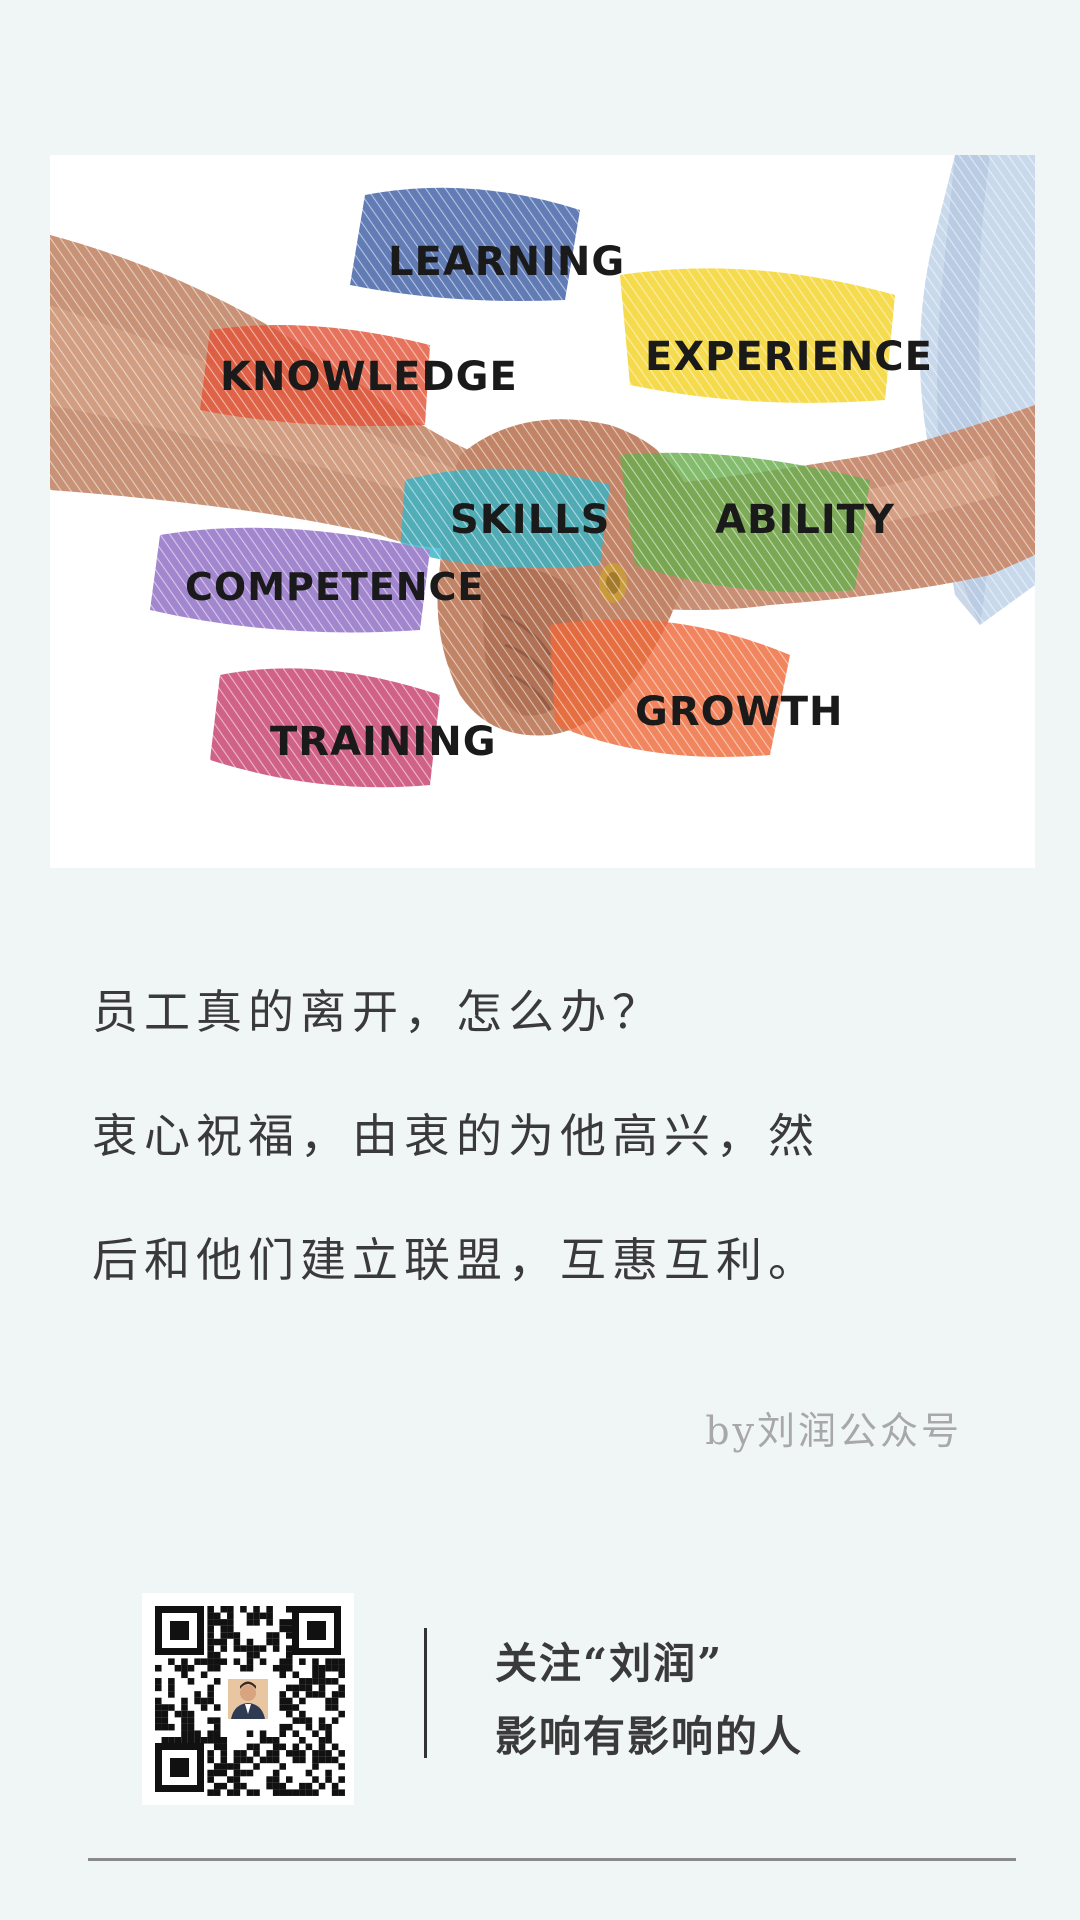 This screenshot has height=1920, width=1080. Describe the element at coordinates (369, 377) in the screenshot. I see `word-knowledge: KNOWLEDGE` at that location.